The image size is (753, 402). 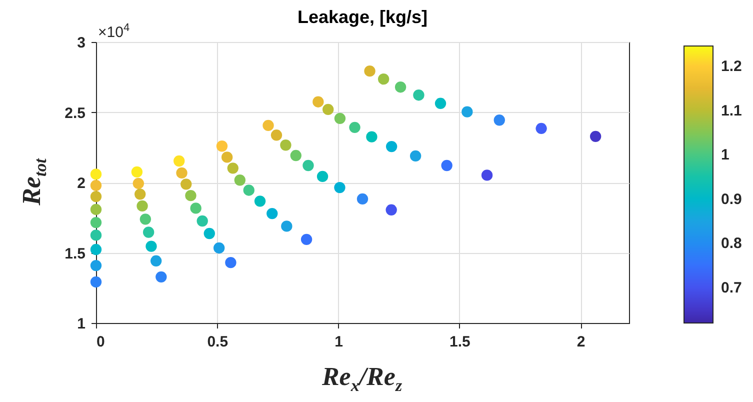 I want to click on y-tick-label: 3, so click(x=81, y=43).